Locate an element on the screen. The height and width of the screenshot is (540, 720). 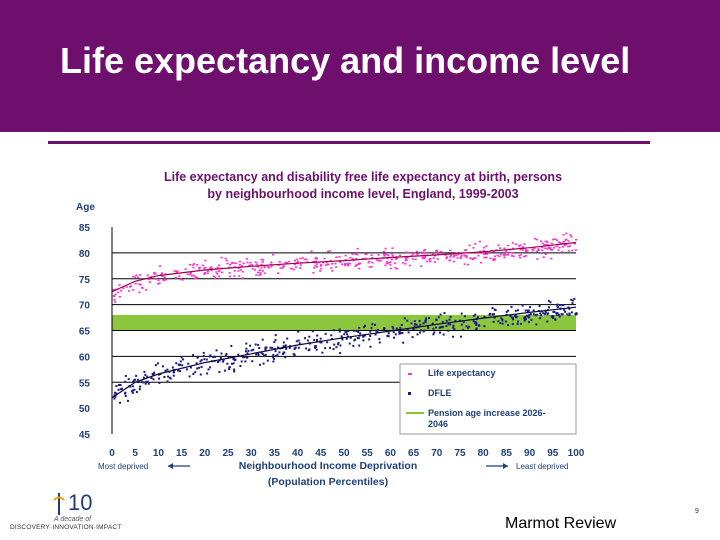
x-tick-label: 80 is located at coordinates (484, 453).